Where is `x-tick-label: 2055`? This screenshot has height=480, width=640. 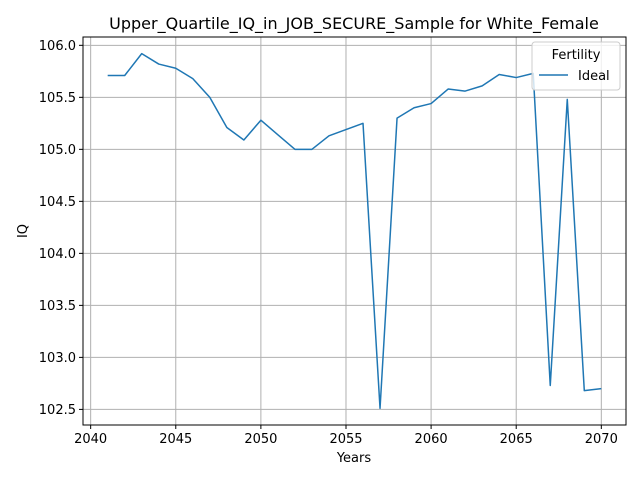 x-tick-label: 2055 is located at coordinates (345, 439).